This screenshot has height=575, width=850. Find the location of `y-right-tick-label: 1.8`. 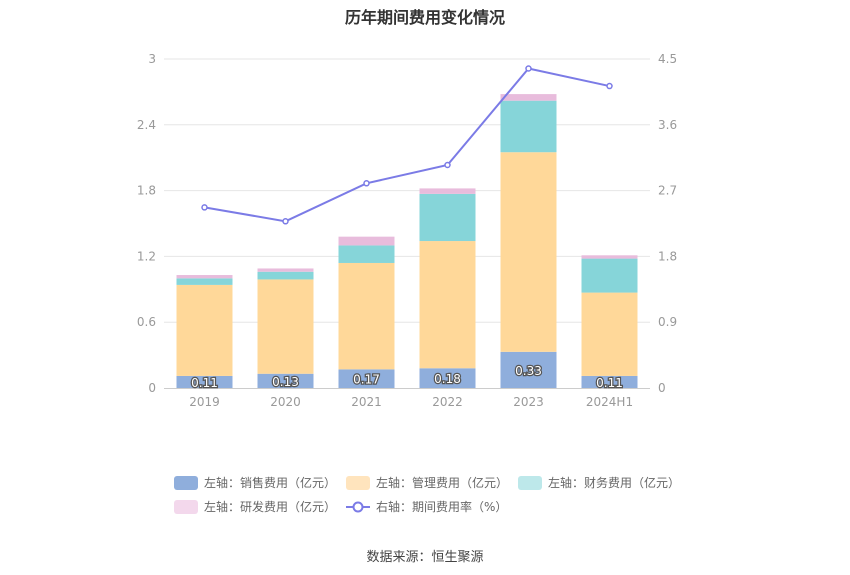

y-right-tick-label: 1.8 is located at coordinates (667, 256).